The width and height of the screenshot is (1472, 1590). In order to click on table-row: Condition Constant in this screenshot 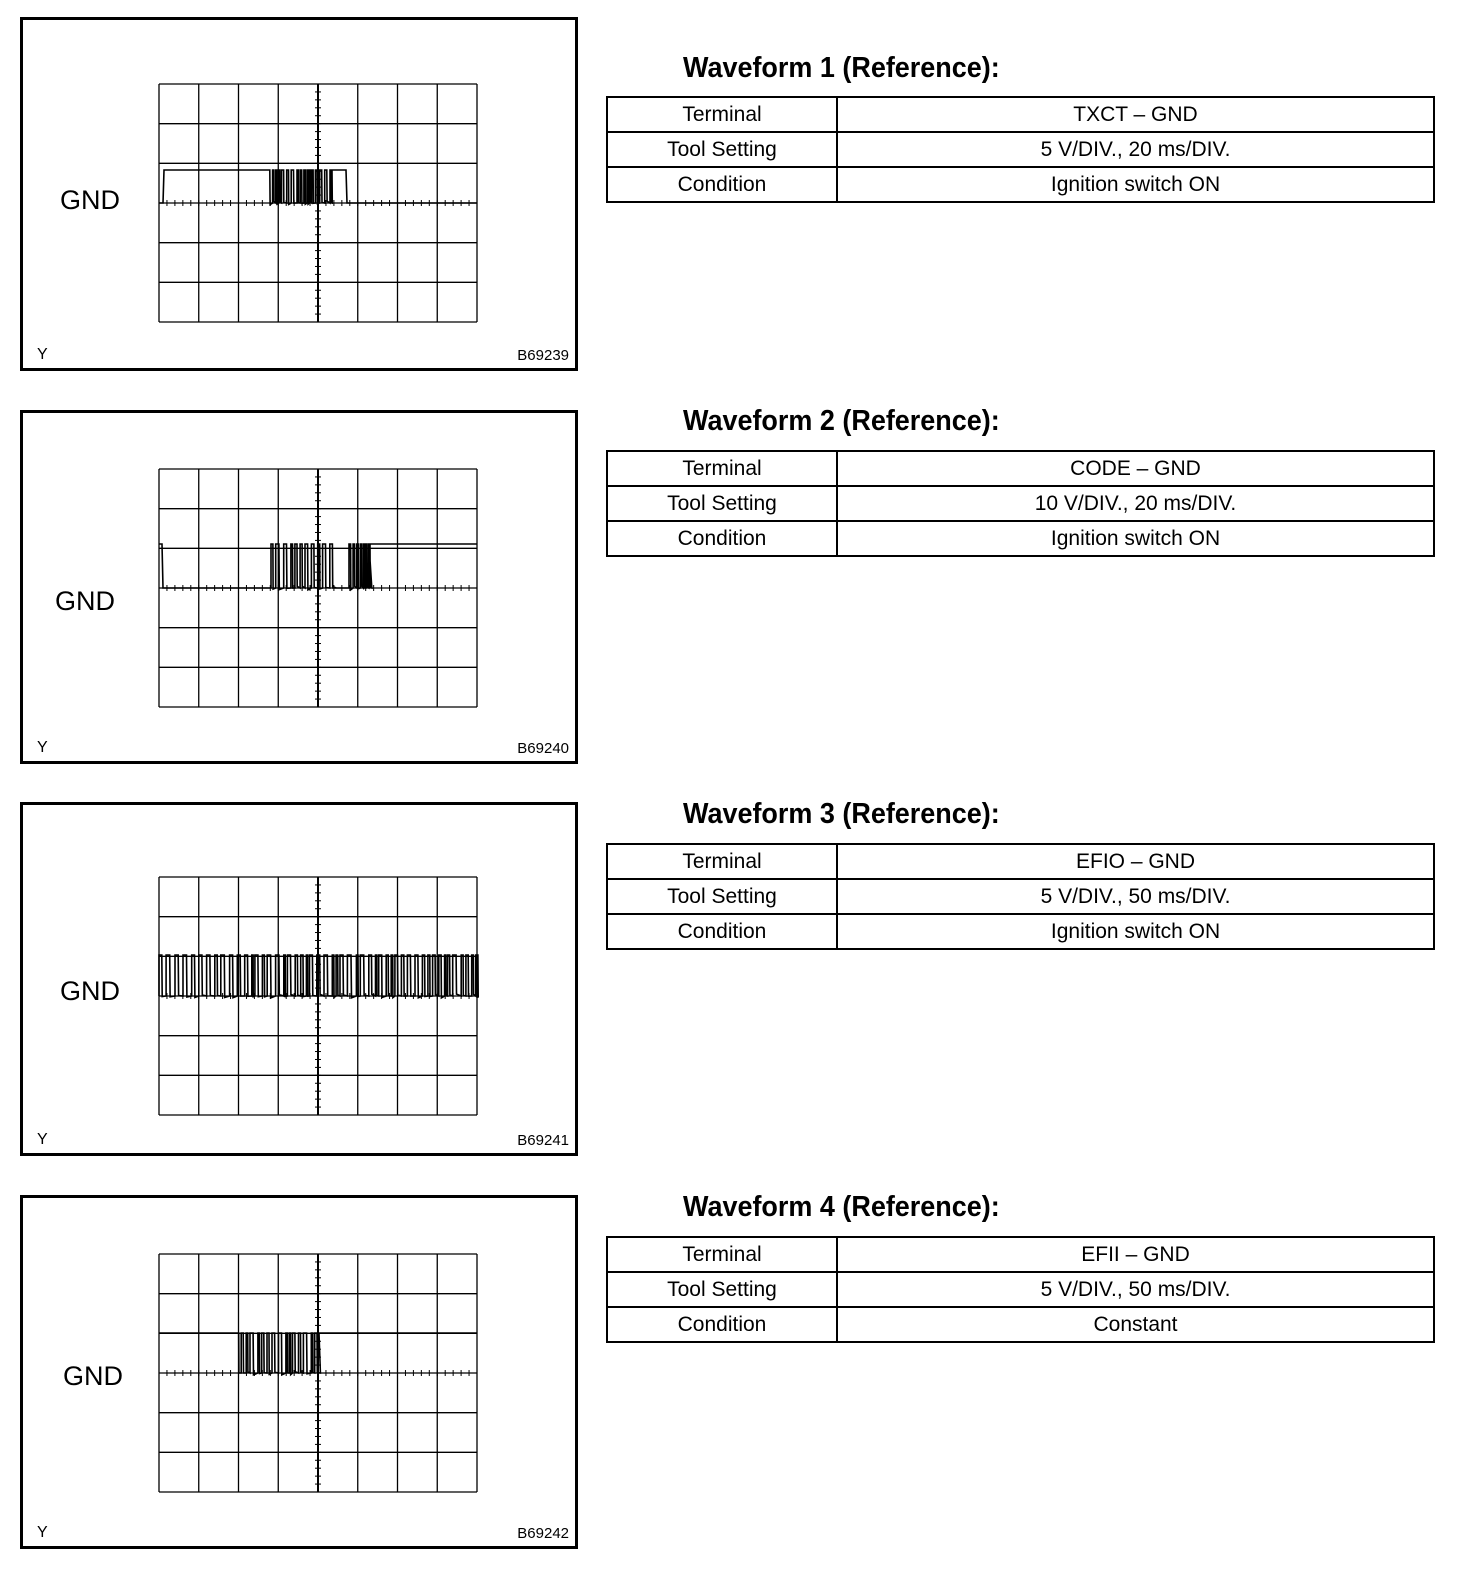, I will do `click(1020, 1324)`.